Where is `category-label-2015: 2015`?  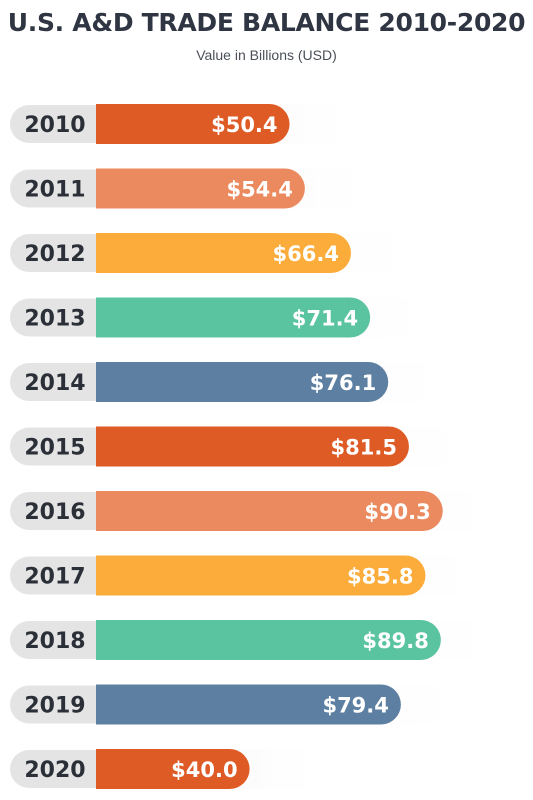 category-label-2015: 2015 is located at coordinates (54, 448).